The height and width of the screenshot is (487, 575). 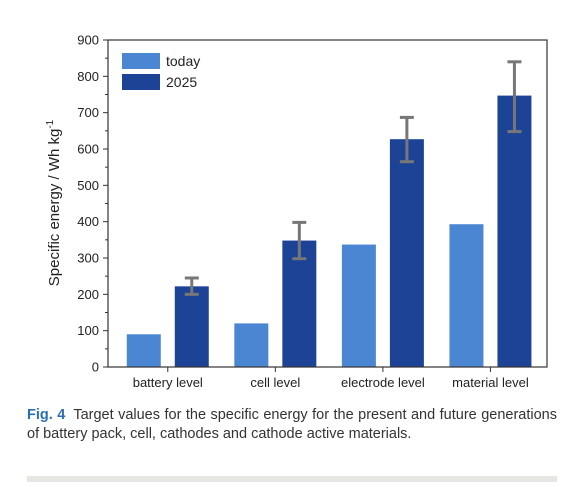 I want to click on legend-swatch-2025, so click(x=141, y=82).